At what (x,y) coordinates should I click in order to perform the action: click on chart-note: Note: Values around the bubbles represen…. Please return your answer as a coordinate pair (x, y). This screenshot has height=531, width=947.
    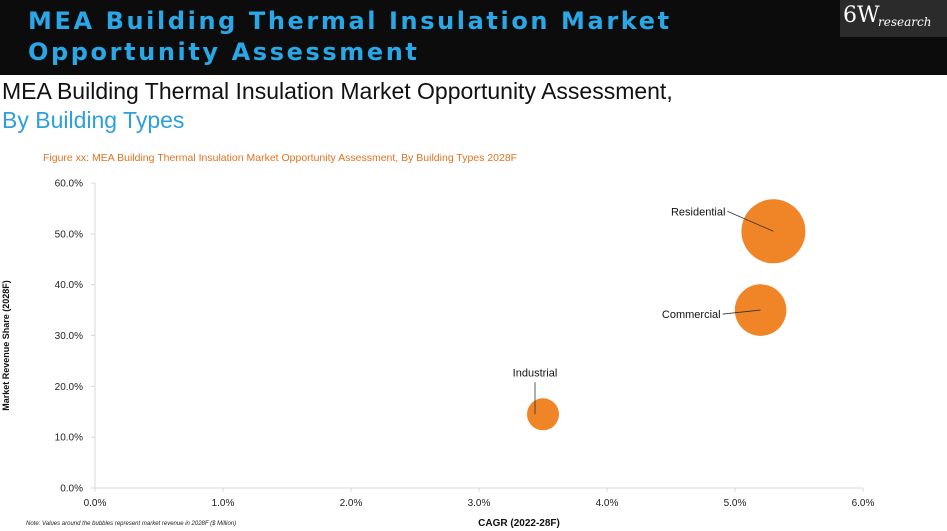
    Looking at the image, I should click on (131, 524).